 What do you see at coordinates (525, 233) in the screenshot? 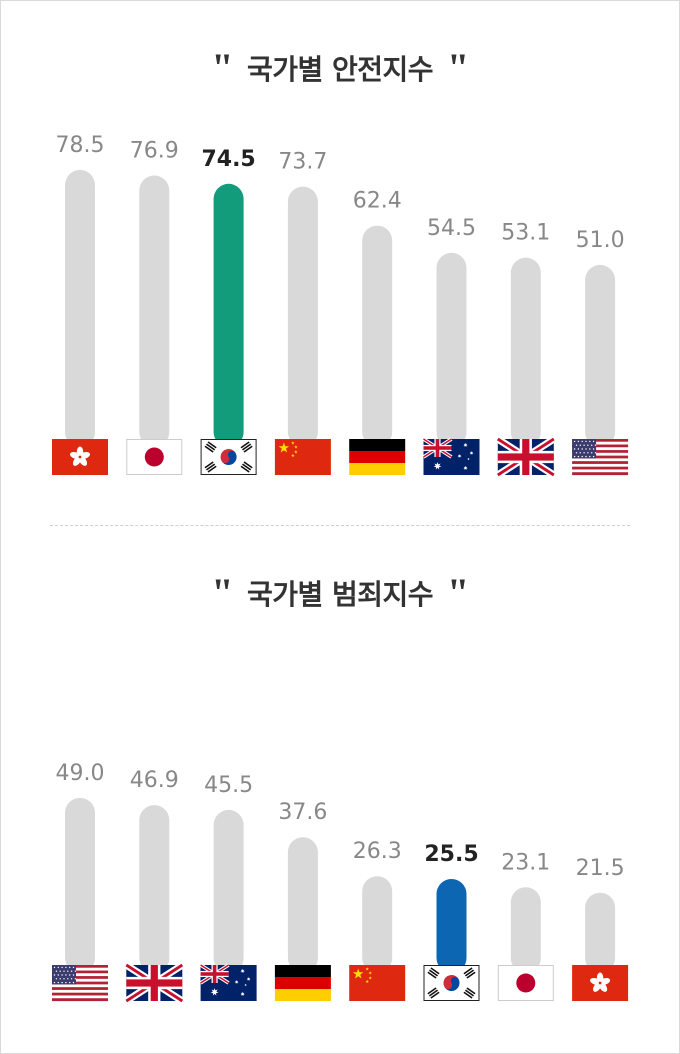
I see `value-label-united-kingdom: 53.1` at bounding box center [525, 233].